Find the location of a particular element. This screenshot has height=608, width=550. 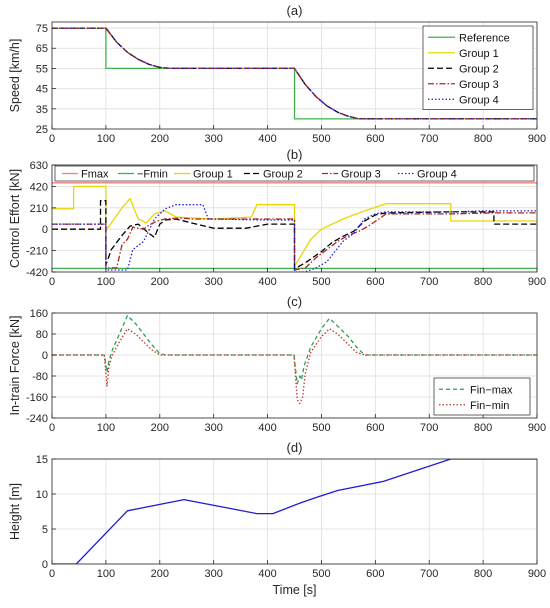

y-tick-label: 45 is located at coordinates (42, 90).